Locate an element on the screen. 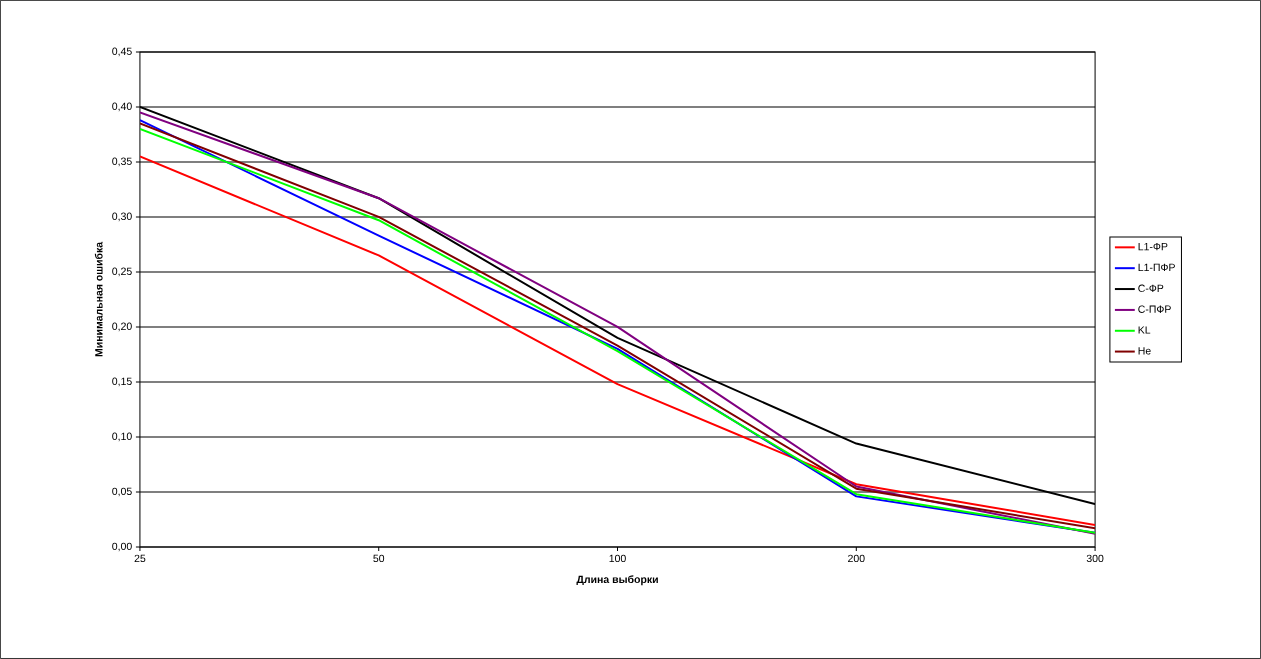 The image size is (1261, 659). y-tick-label: 0,15 is located at coordinates (122, 382).